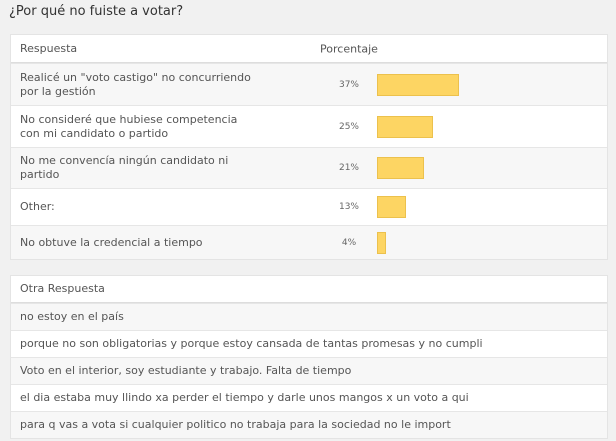 The height and width of the screenshot is (441, 616). I want to click on result-row: Other: 13%, so click(309, 206).